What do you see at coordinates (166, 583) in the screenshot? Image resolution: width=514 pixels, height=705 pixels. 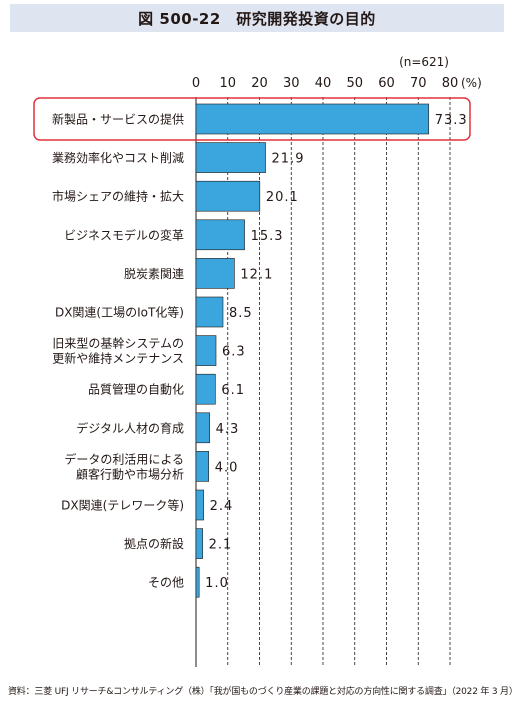 I see `category-label: その他` at bounding box center [166, 583].